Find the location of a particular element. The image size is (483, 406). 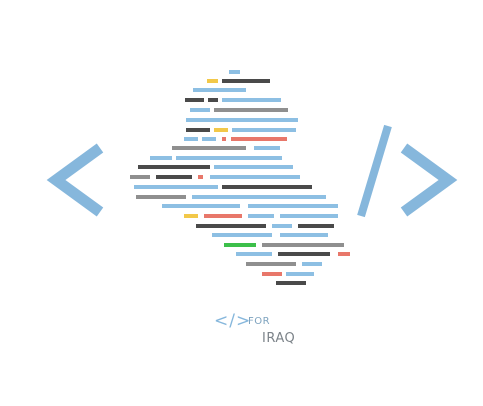

slash-icon is located at coordinates (374, 171).